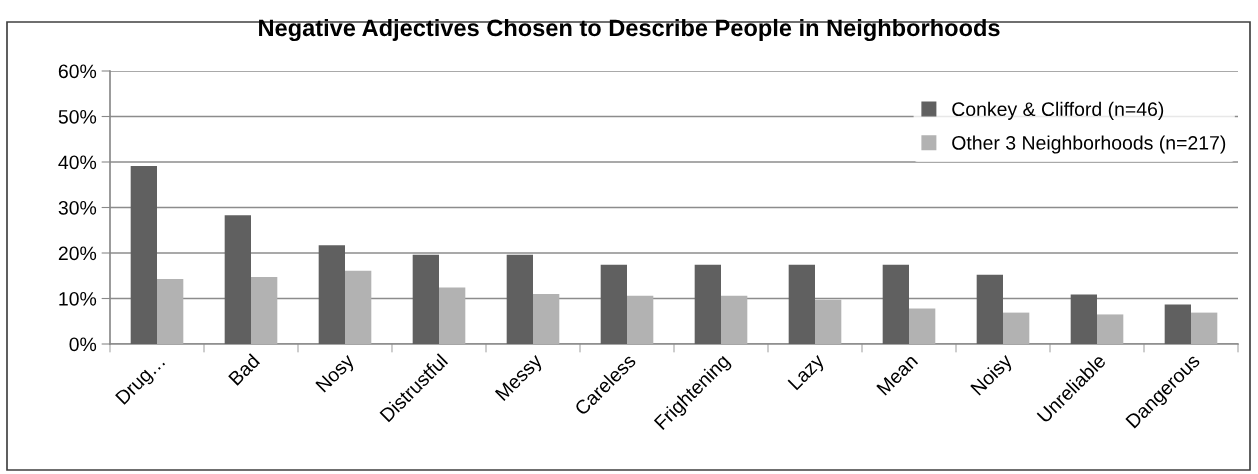 The width and height of the screenshot is (1258, 474). I want to click on x-tick-label: Bad, so click(244, 369).